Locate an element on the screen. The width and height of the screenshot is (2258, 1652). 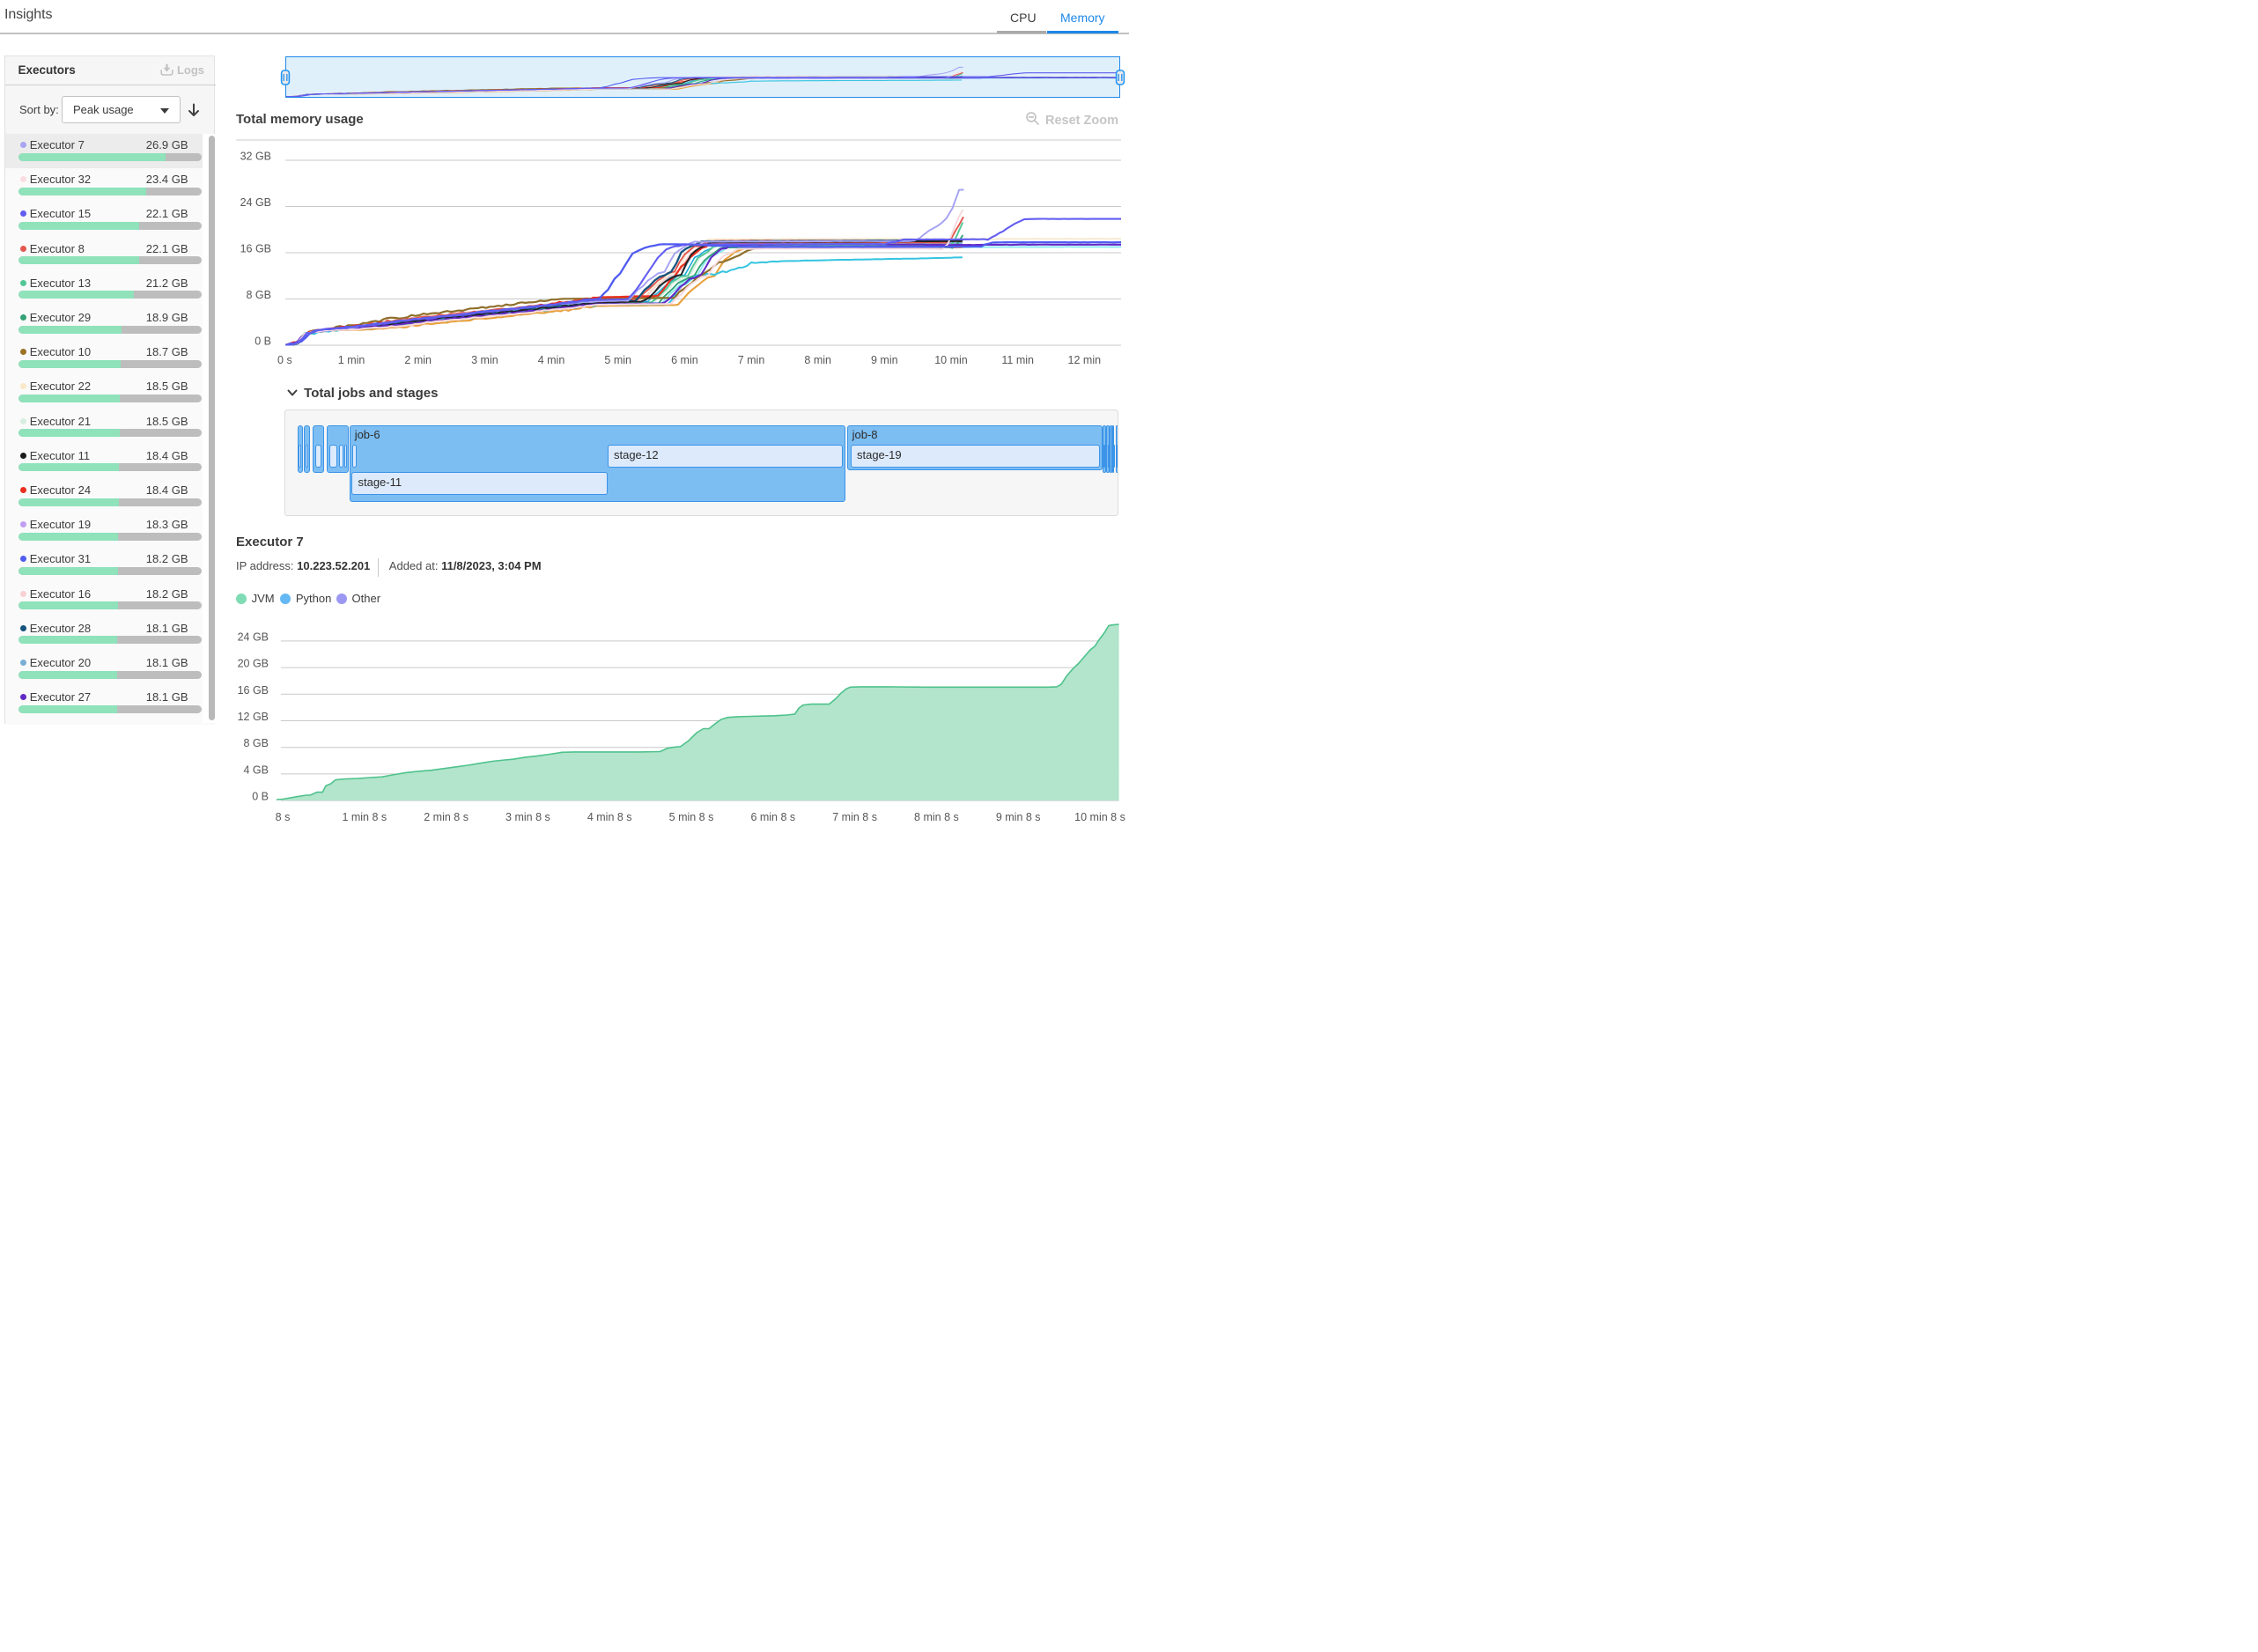
svg-text: 2 min is located at coordinates (418, 360).